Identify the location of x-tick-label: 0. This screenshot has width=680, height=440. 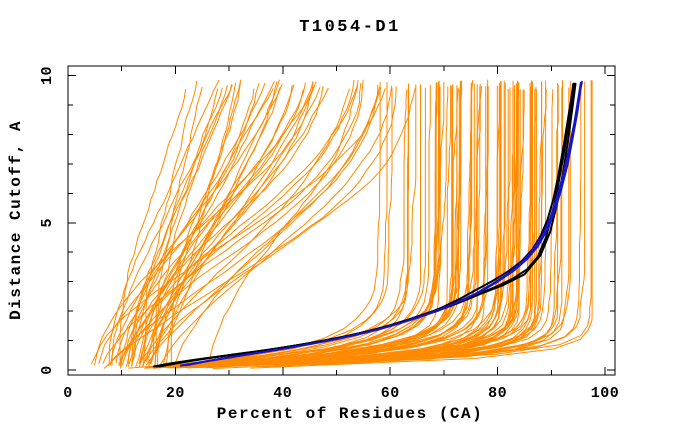
(68, 393).